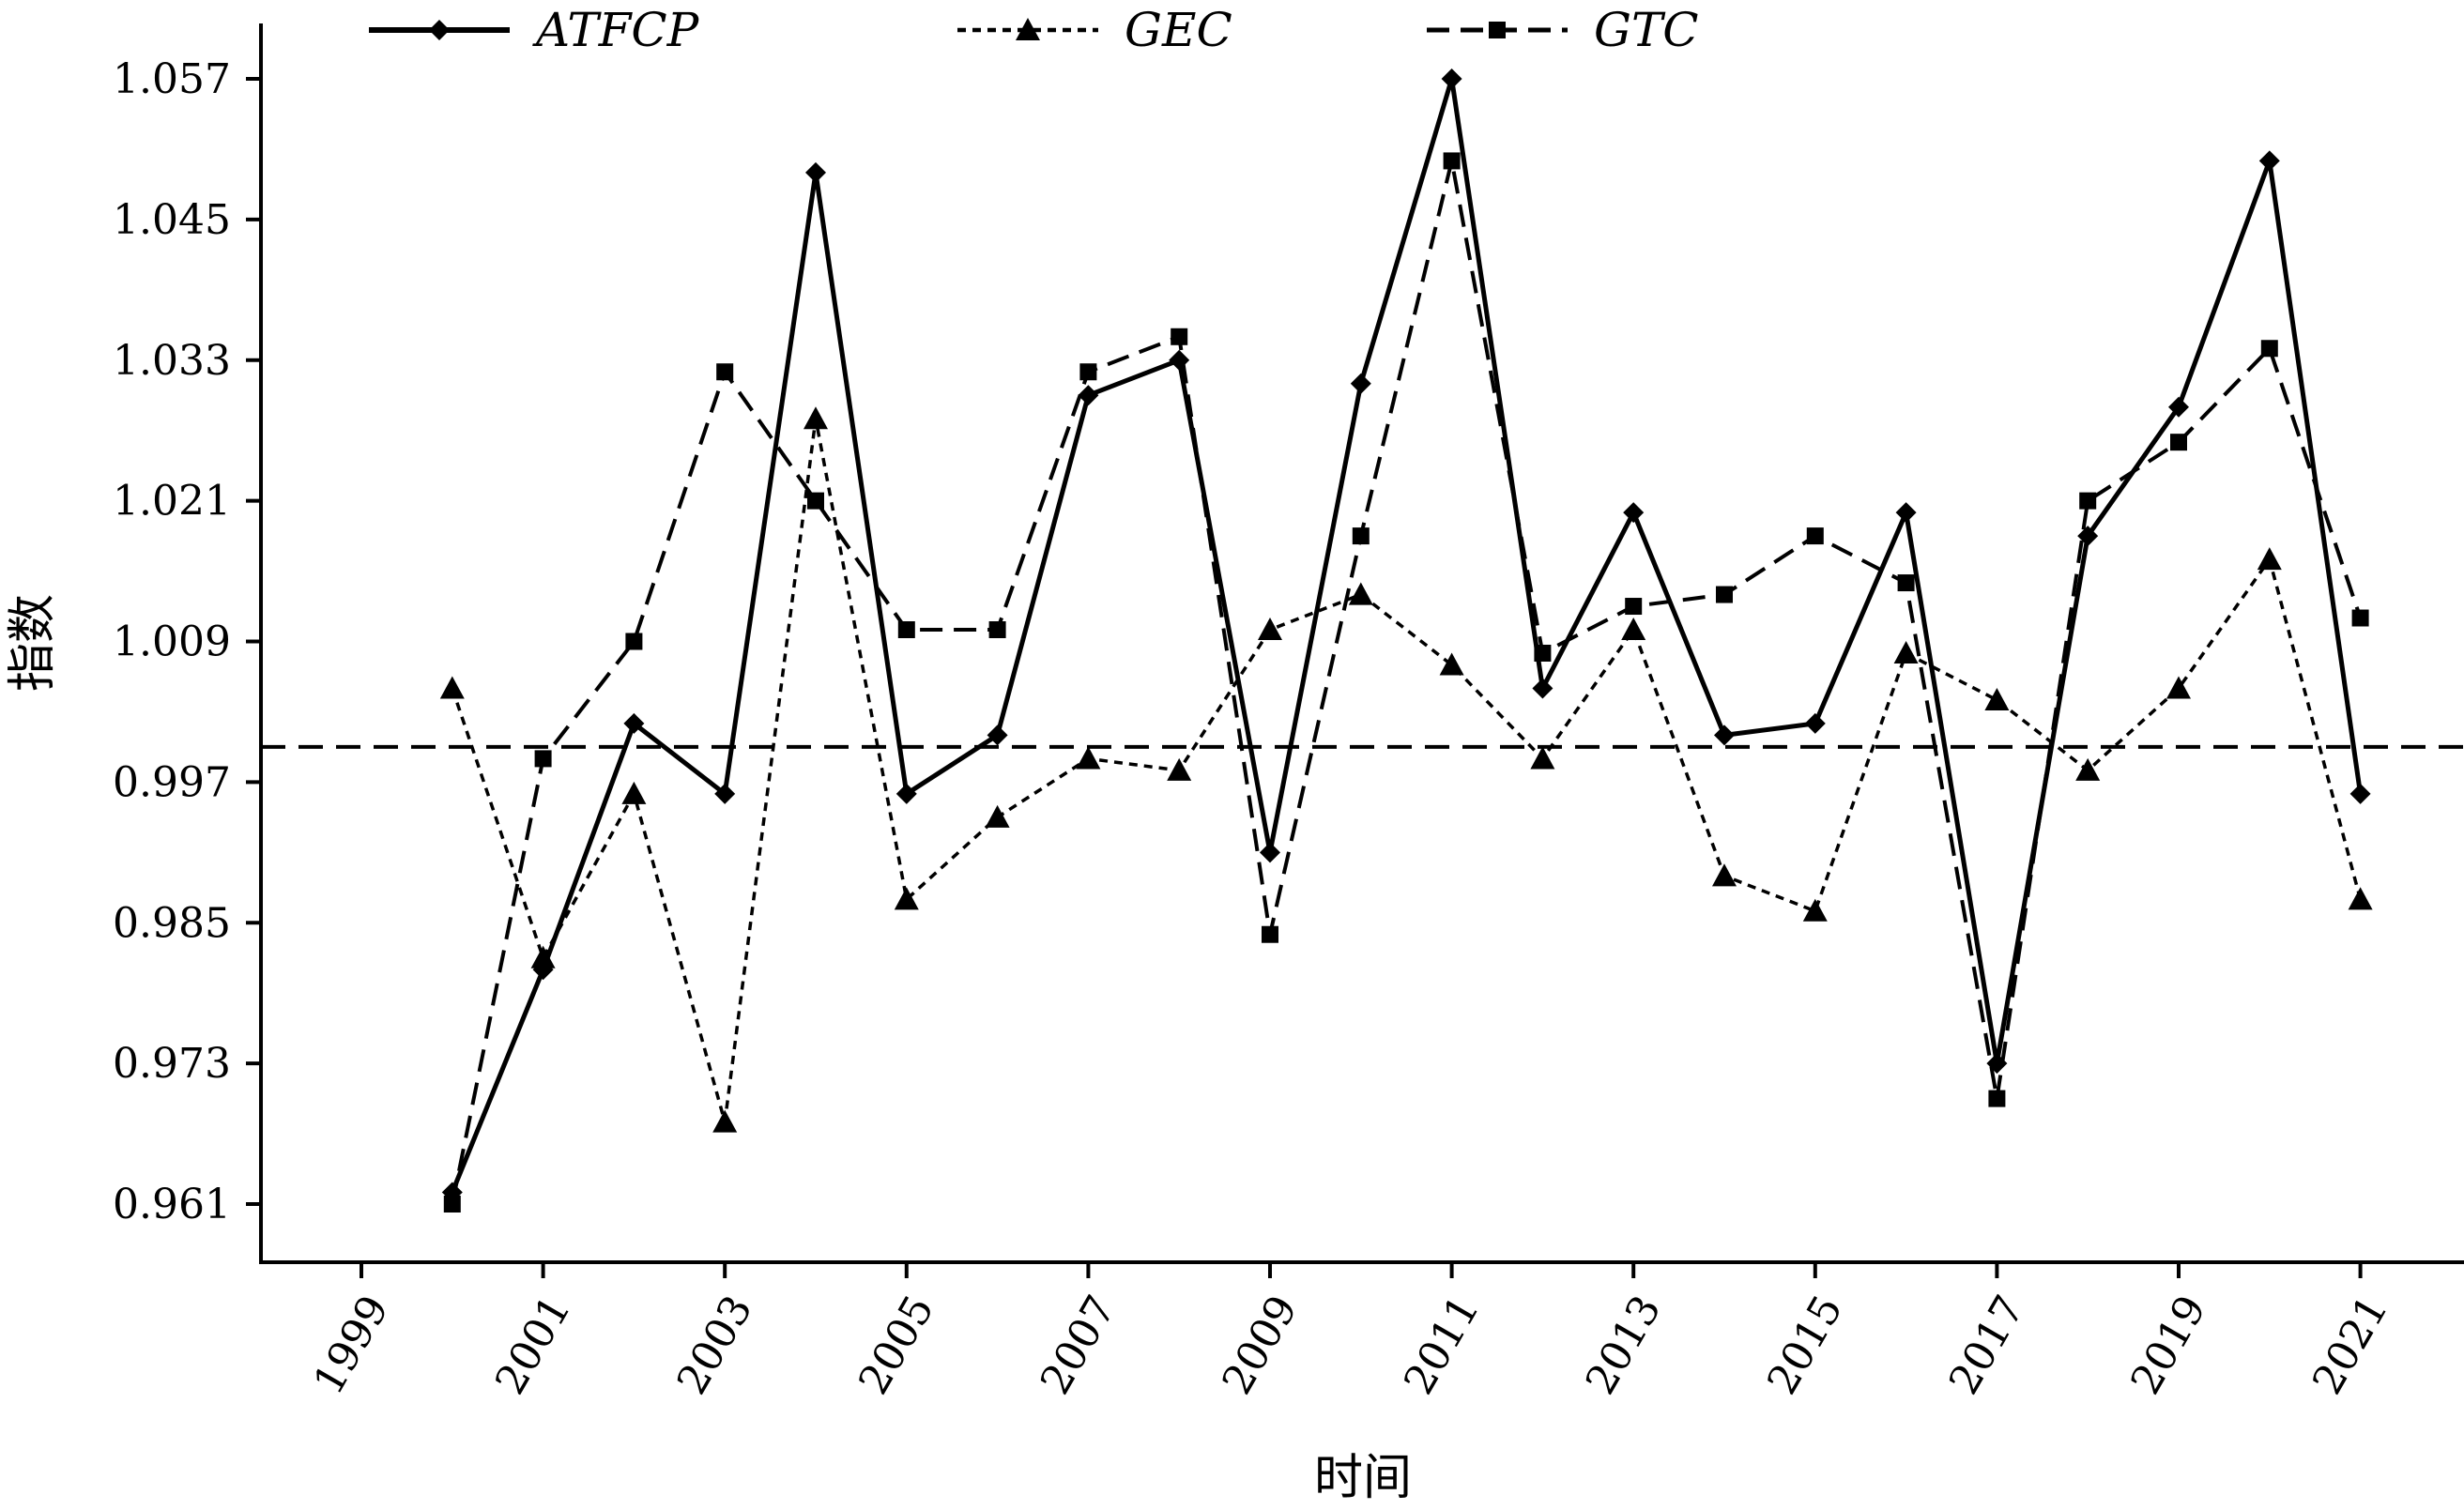  I want to click on y-axis-title: 指数, so click(33, 643).